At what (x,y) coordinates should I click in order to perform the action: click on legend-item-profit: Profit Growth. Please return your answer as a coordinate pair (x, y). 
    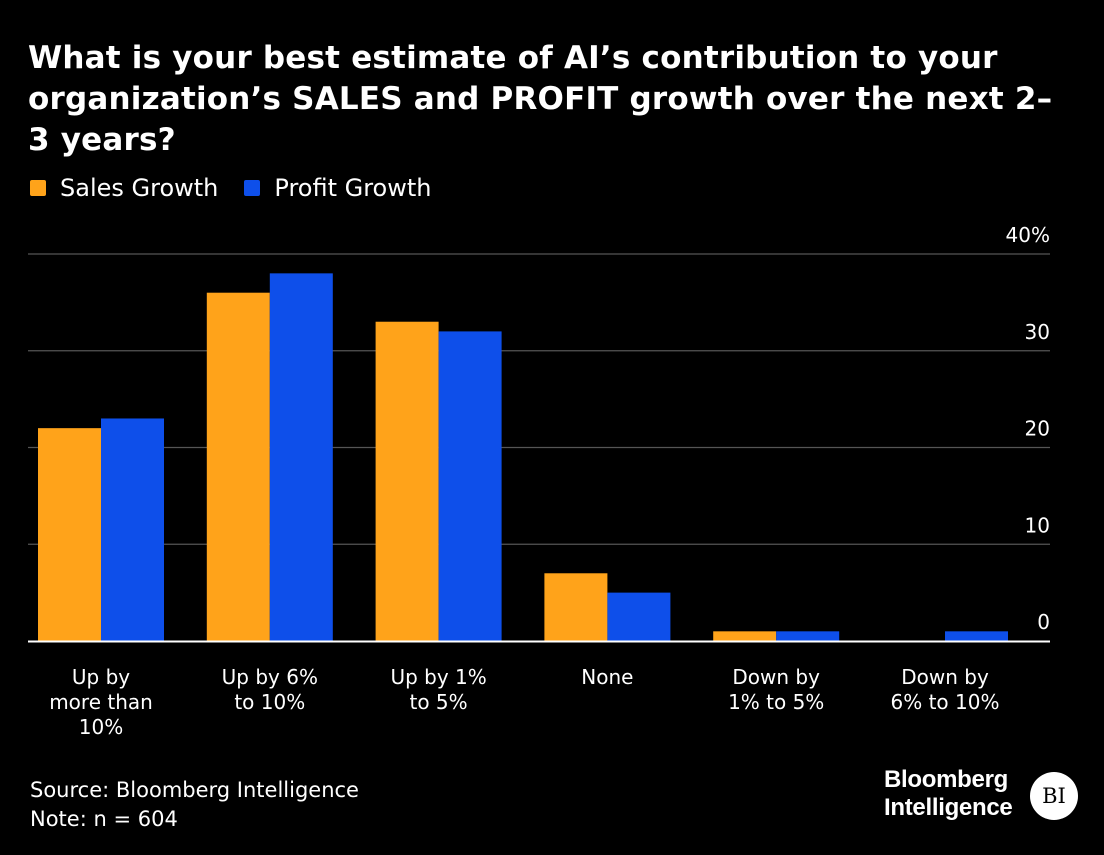
    Looking at the image, I should click on (338, 188).